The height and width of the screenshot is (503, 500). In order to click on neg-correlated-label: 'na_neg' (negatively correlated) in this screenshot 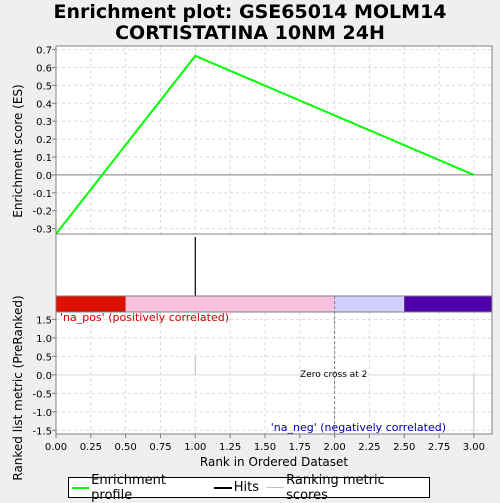, I will do `click(358, 427)`.